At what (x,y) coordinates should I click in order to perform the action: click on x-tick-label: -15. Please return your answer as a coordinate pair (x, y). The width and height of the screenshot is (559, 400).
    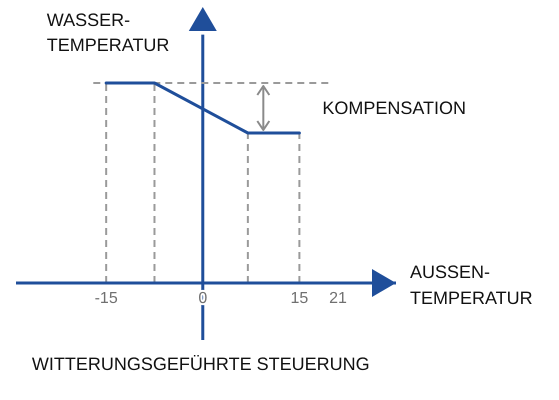
    Looking at the image, I should click on (106, 298).